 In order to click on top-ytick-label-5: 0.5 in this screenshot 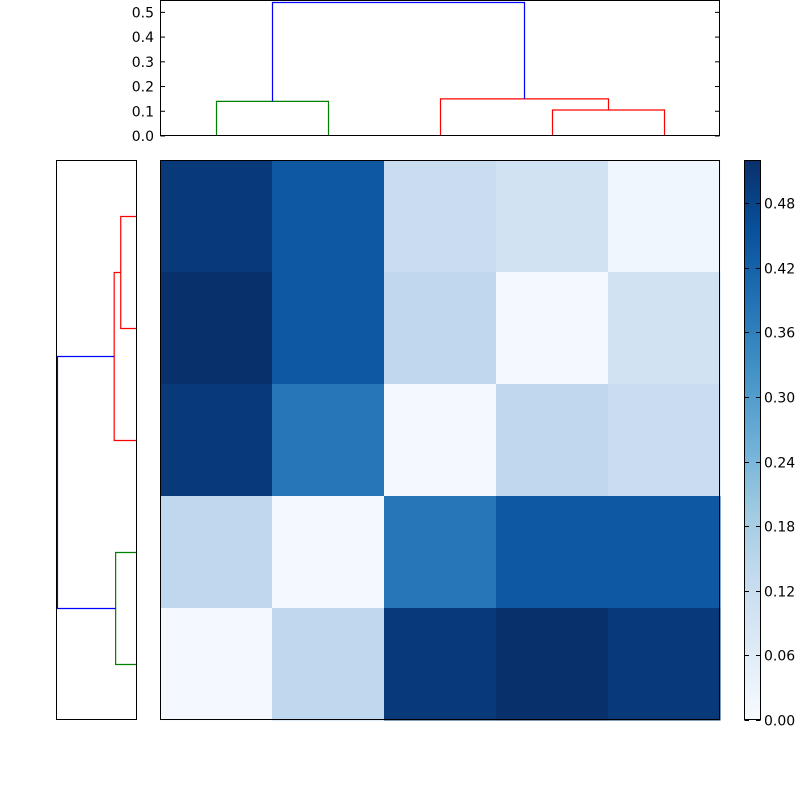, I will do `click(143, 13)`.